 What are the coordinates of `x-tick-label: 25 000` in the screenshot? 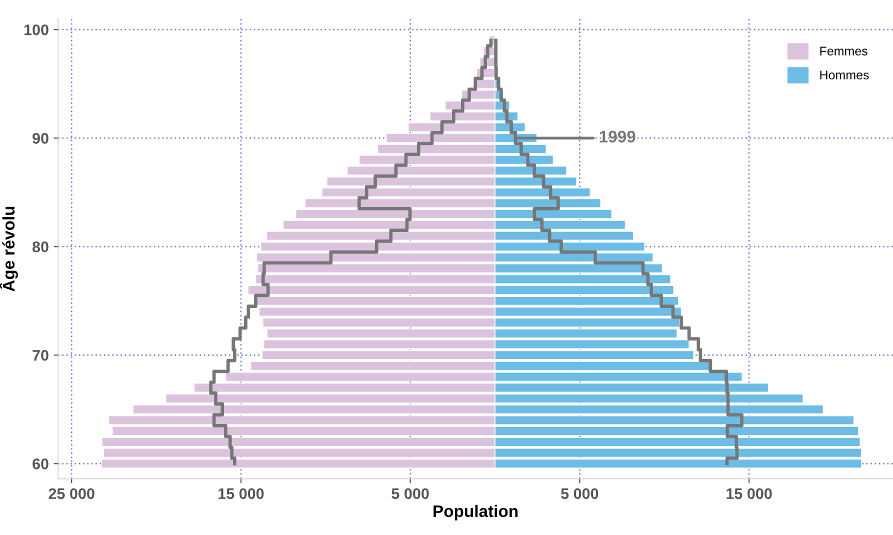 It's located at (71, 494).